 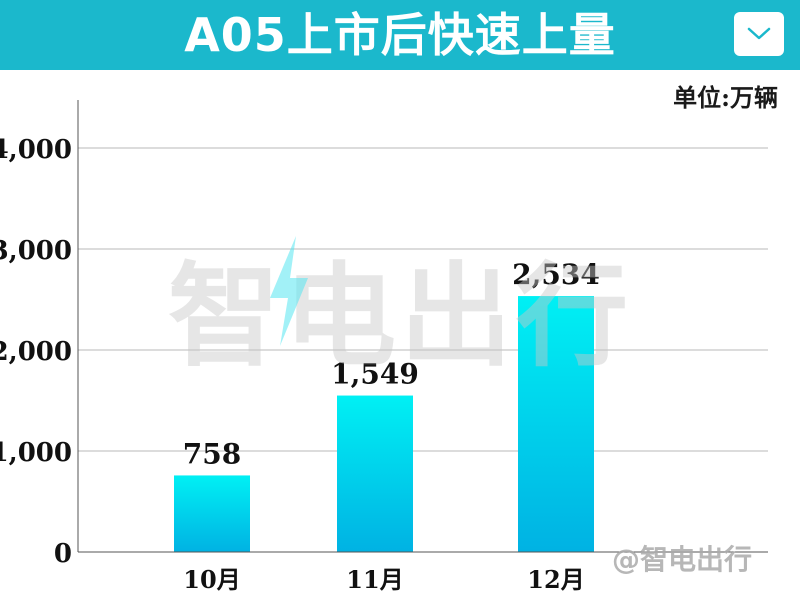 I want to click on header-bar, so click(x=400, y=35).